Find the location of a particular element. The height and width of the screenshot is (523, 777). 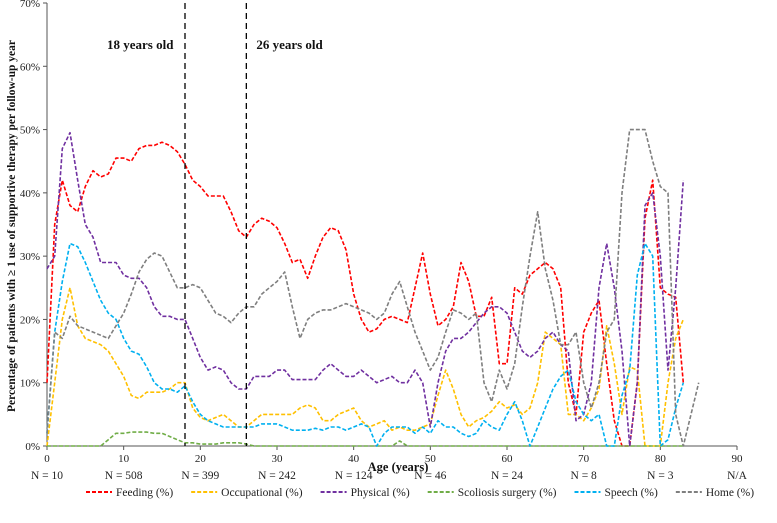

series-line-scoliosis-surgery is located at coordinates (365, 439).